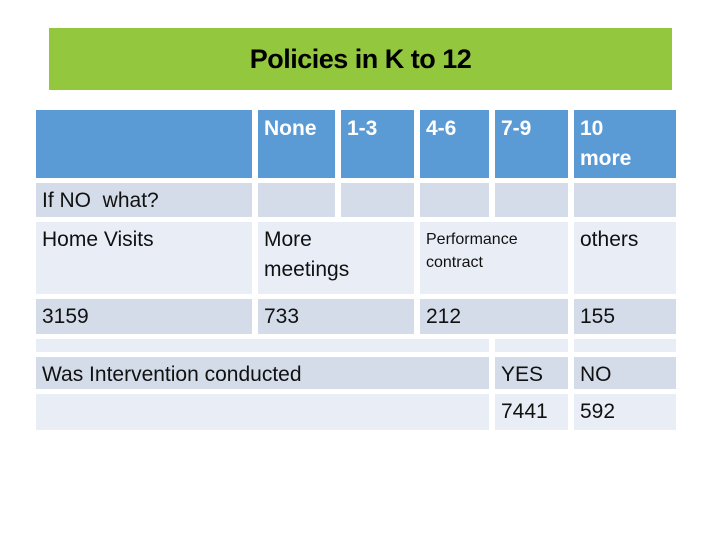 This screenshot has width=720, height=540. I want to click on spacer-row-left-cell, so click(262, 345).